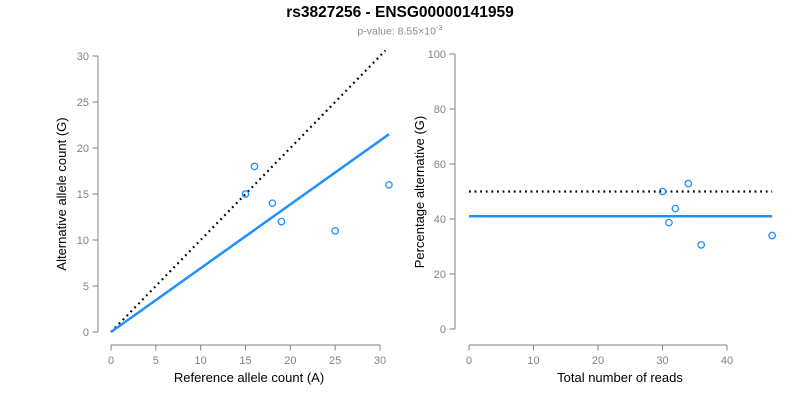 The width and height of the screenshot is (800, 400). What do you see at coordinates (419, 192) in the screenshot?
I see `y-axis-title: Percentage alternative (G)` at bounding box center [419, 192].